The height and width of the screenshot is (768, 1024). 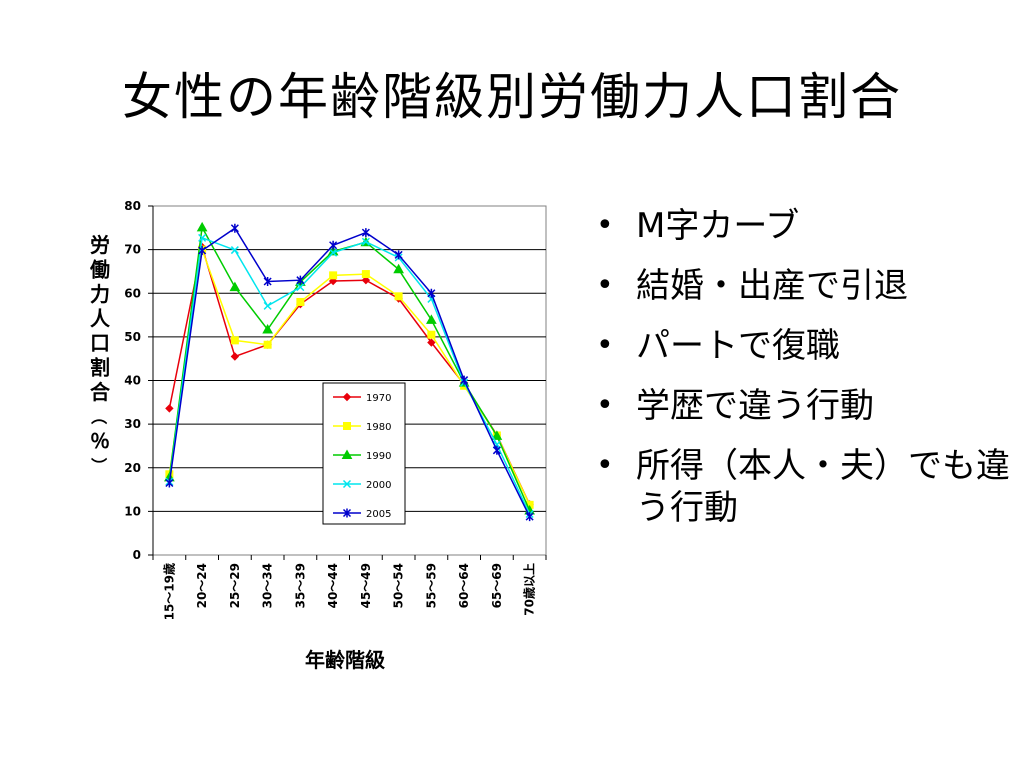 What do you see at coordinates (235, 585) in the screenshot?
I see `x-tick-label: 25～29` at bounding box center [235, 585].